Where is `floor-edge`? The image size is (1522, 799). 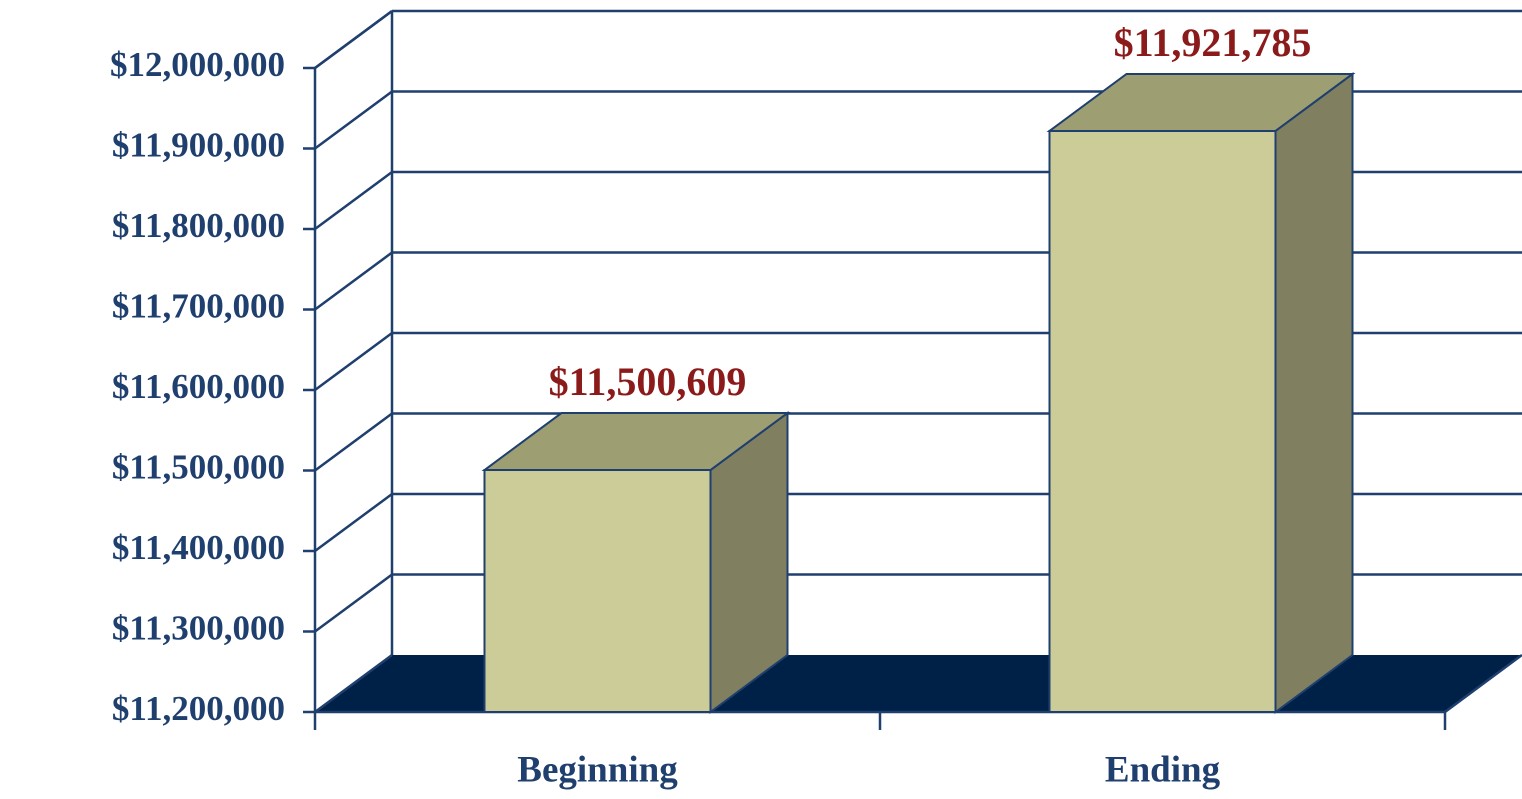
floor-edge is located at coordinates (1483, 683).